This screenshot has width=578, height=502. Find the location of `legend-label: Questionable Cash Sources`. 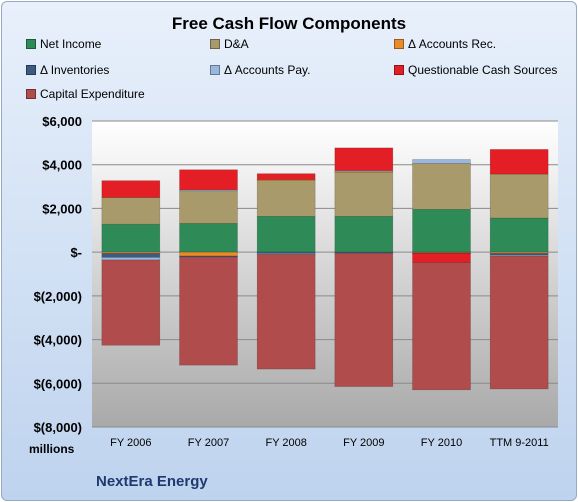

legend-label: Questionable Cash Sources is located at coordinates (483, 70).